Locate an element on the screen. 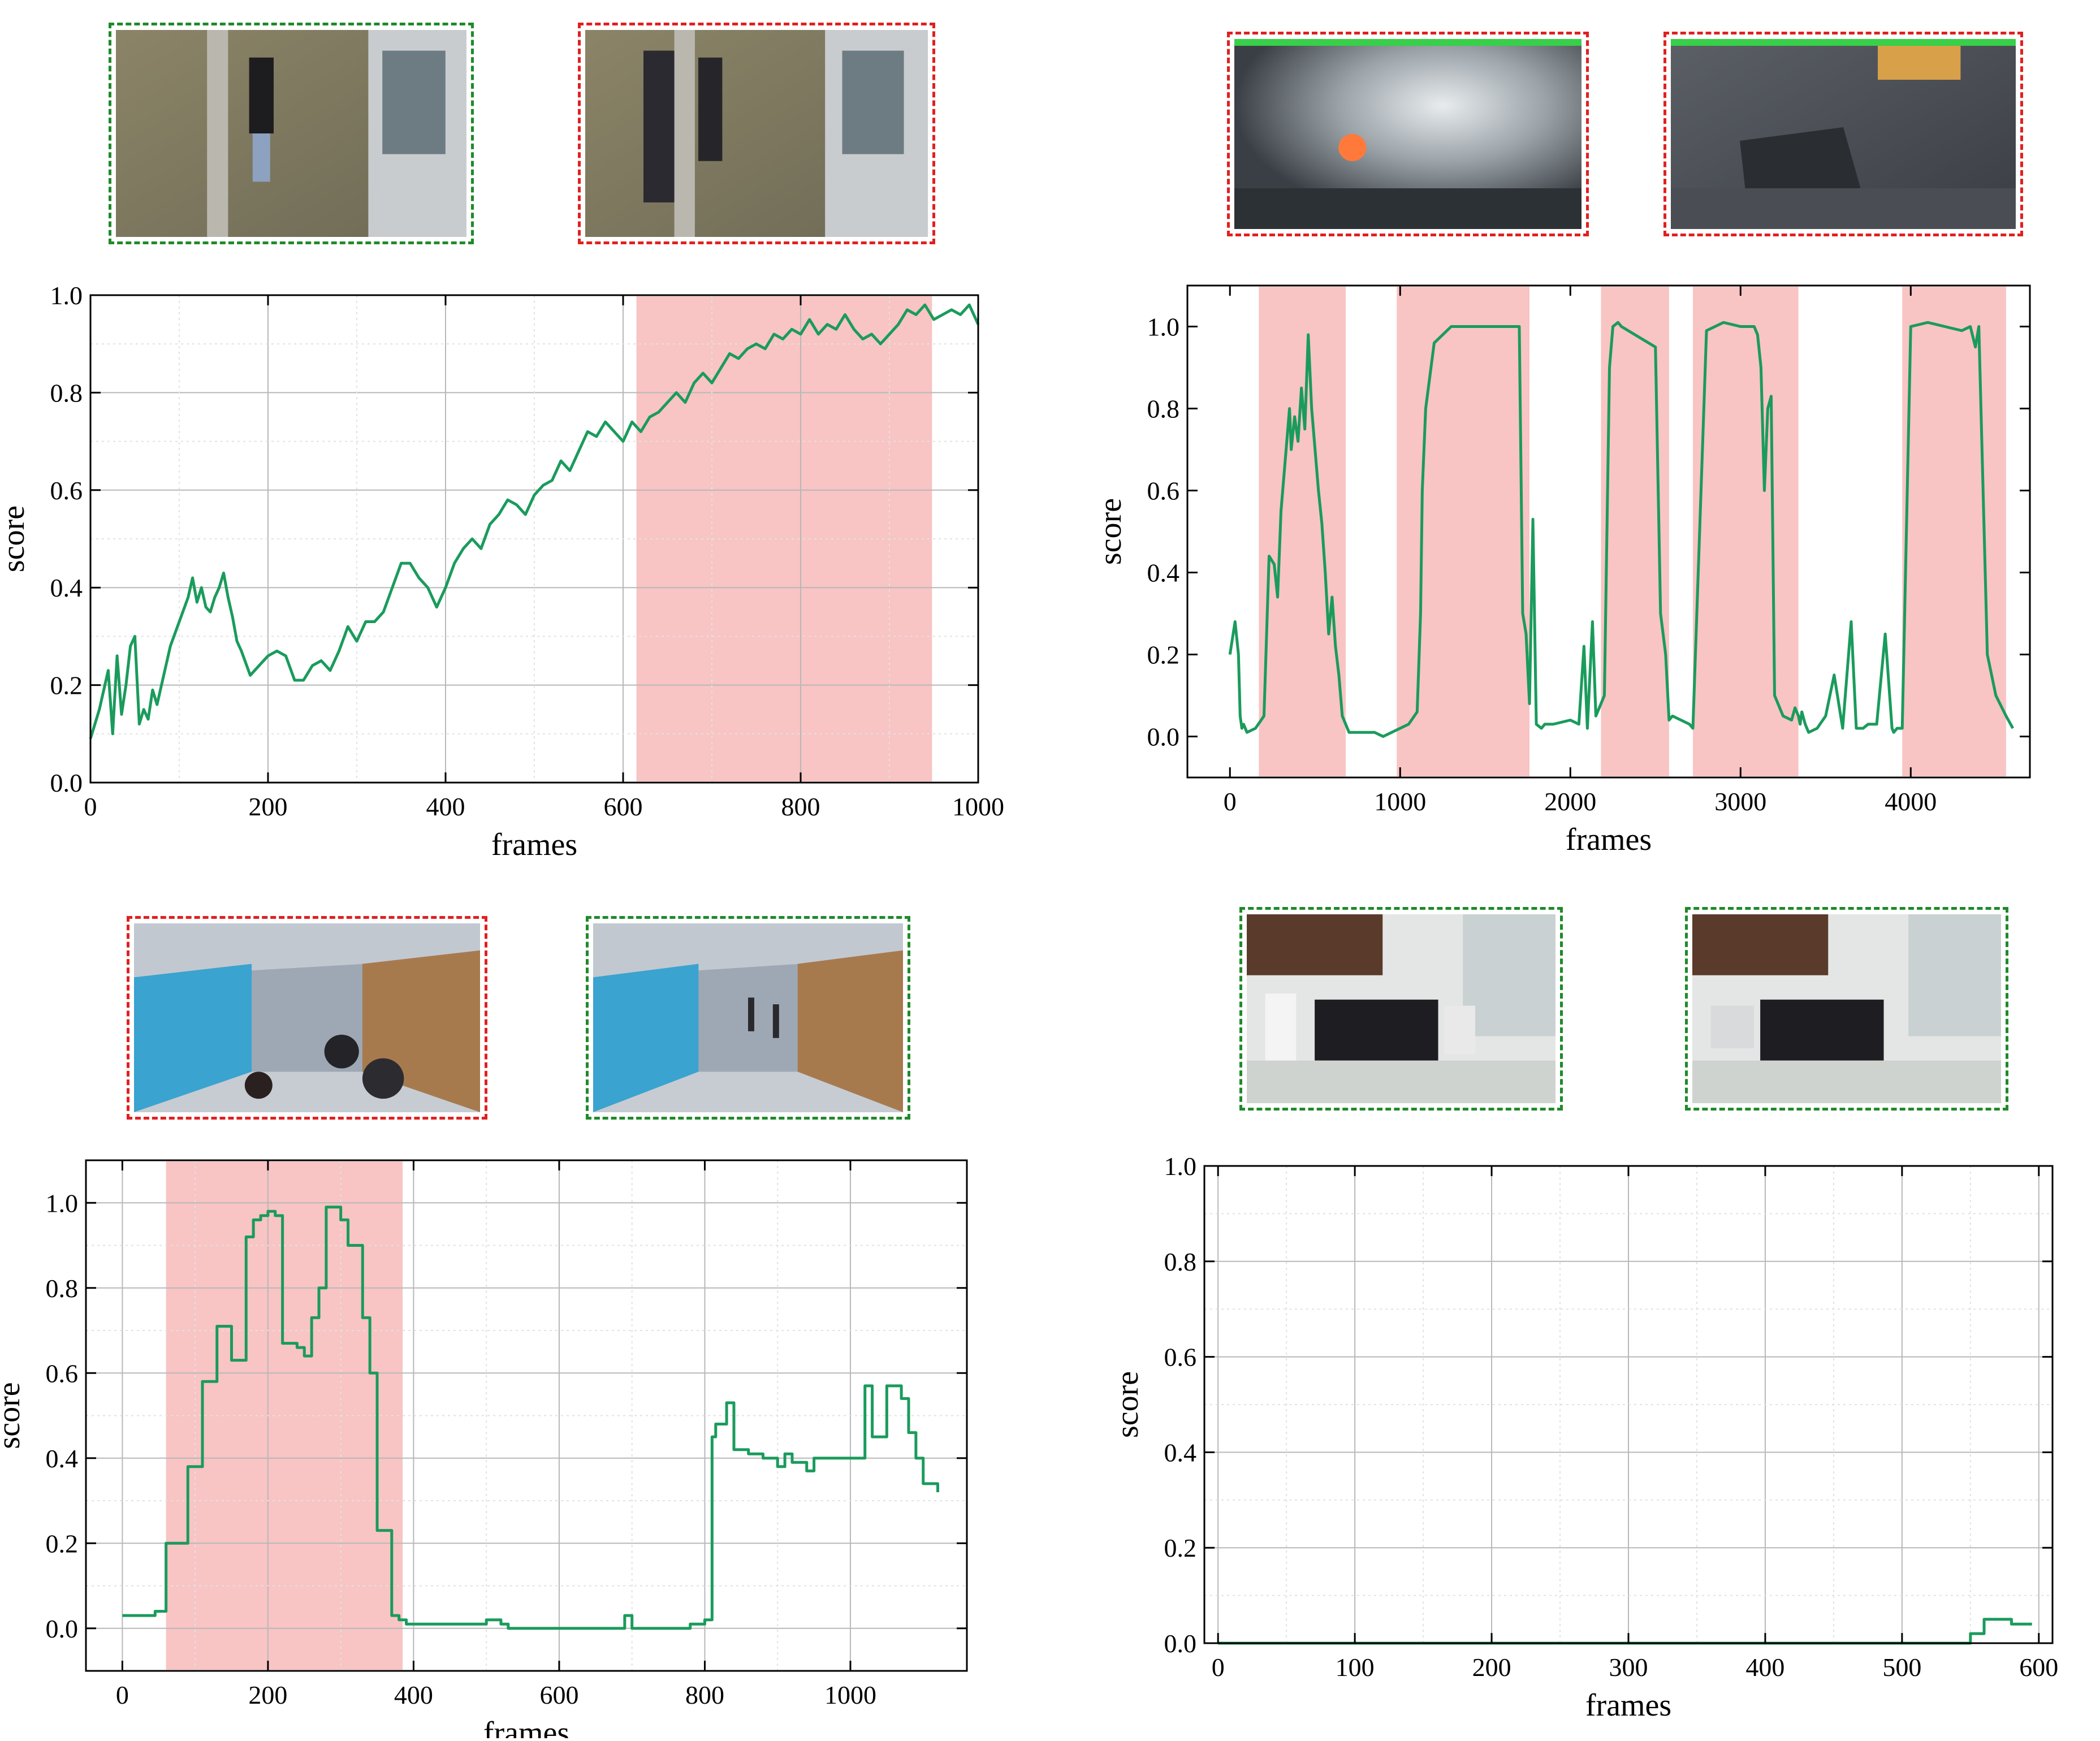 Image resolution: width=2100 pixels, height=1741 pixels. x-tick-label: 3000 is located at coordinates (1740, 801).